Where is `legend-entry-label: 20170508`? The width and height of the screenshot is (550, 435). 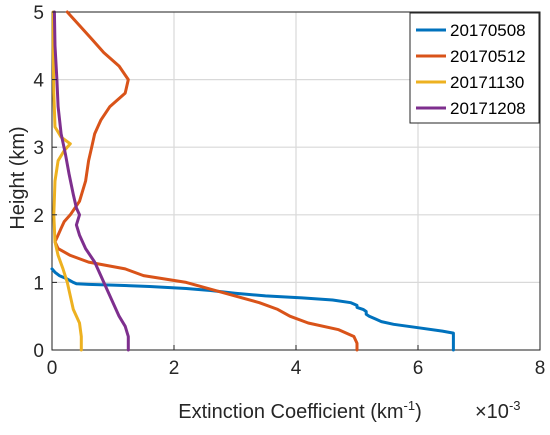
legend-entry-label: 20170508 is located at coordinates (488, 30).